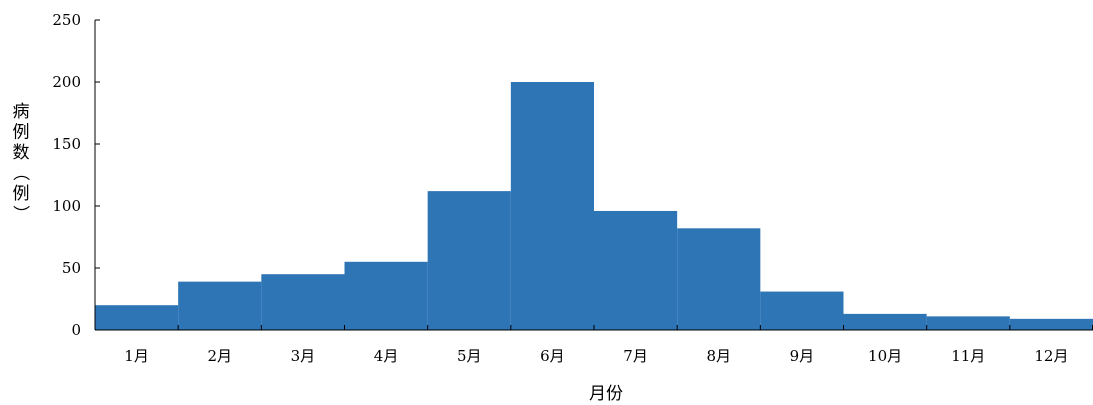 The width and height of the screenshot is (1093, 405). Describe the element at coordinates (76, 330) in the screenshot. I see `y-tick-label: 0` at that location.